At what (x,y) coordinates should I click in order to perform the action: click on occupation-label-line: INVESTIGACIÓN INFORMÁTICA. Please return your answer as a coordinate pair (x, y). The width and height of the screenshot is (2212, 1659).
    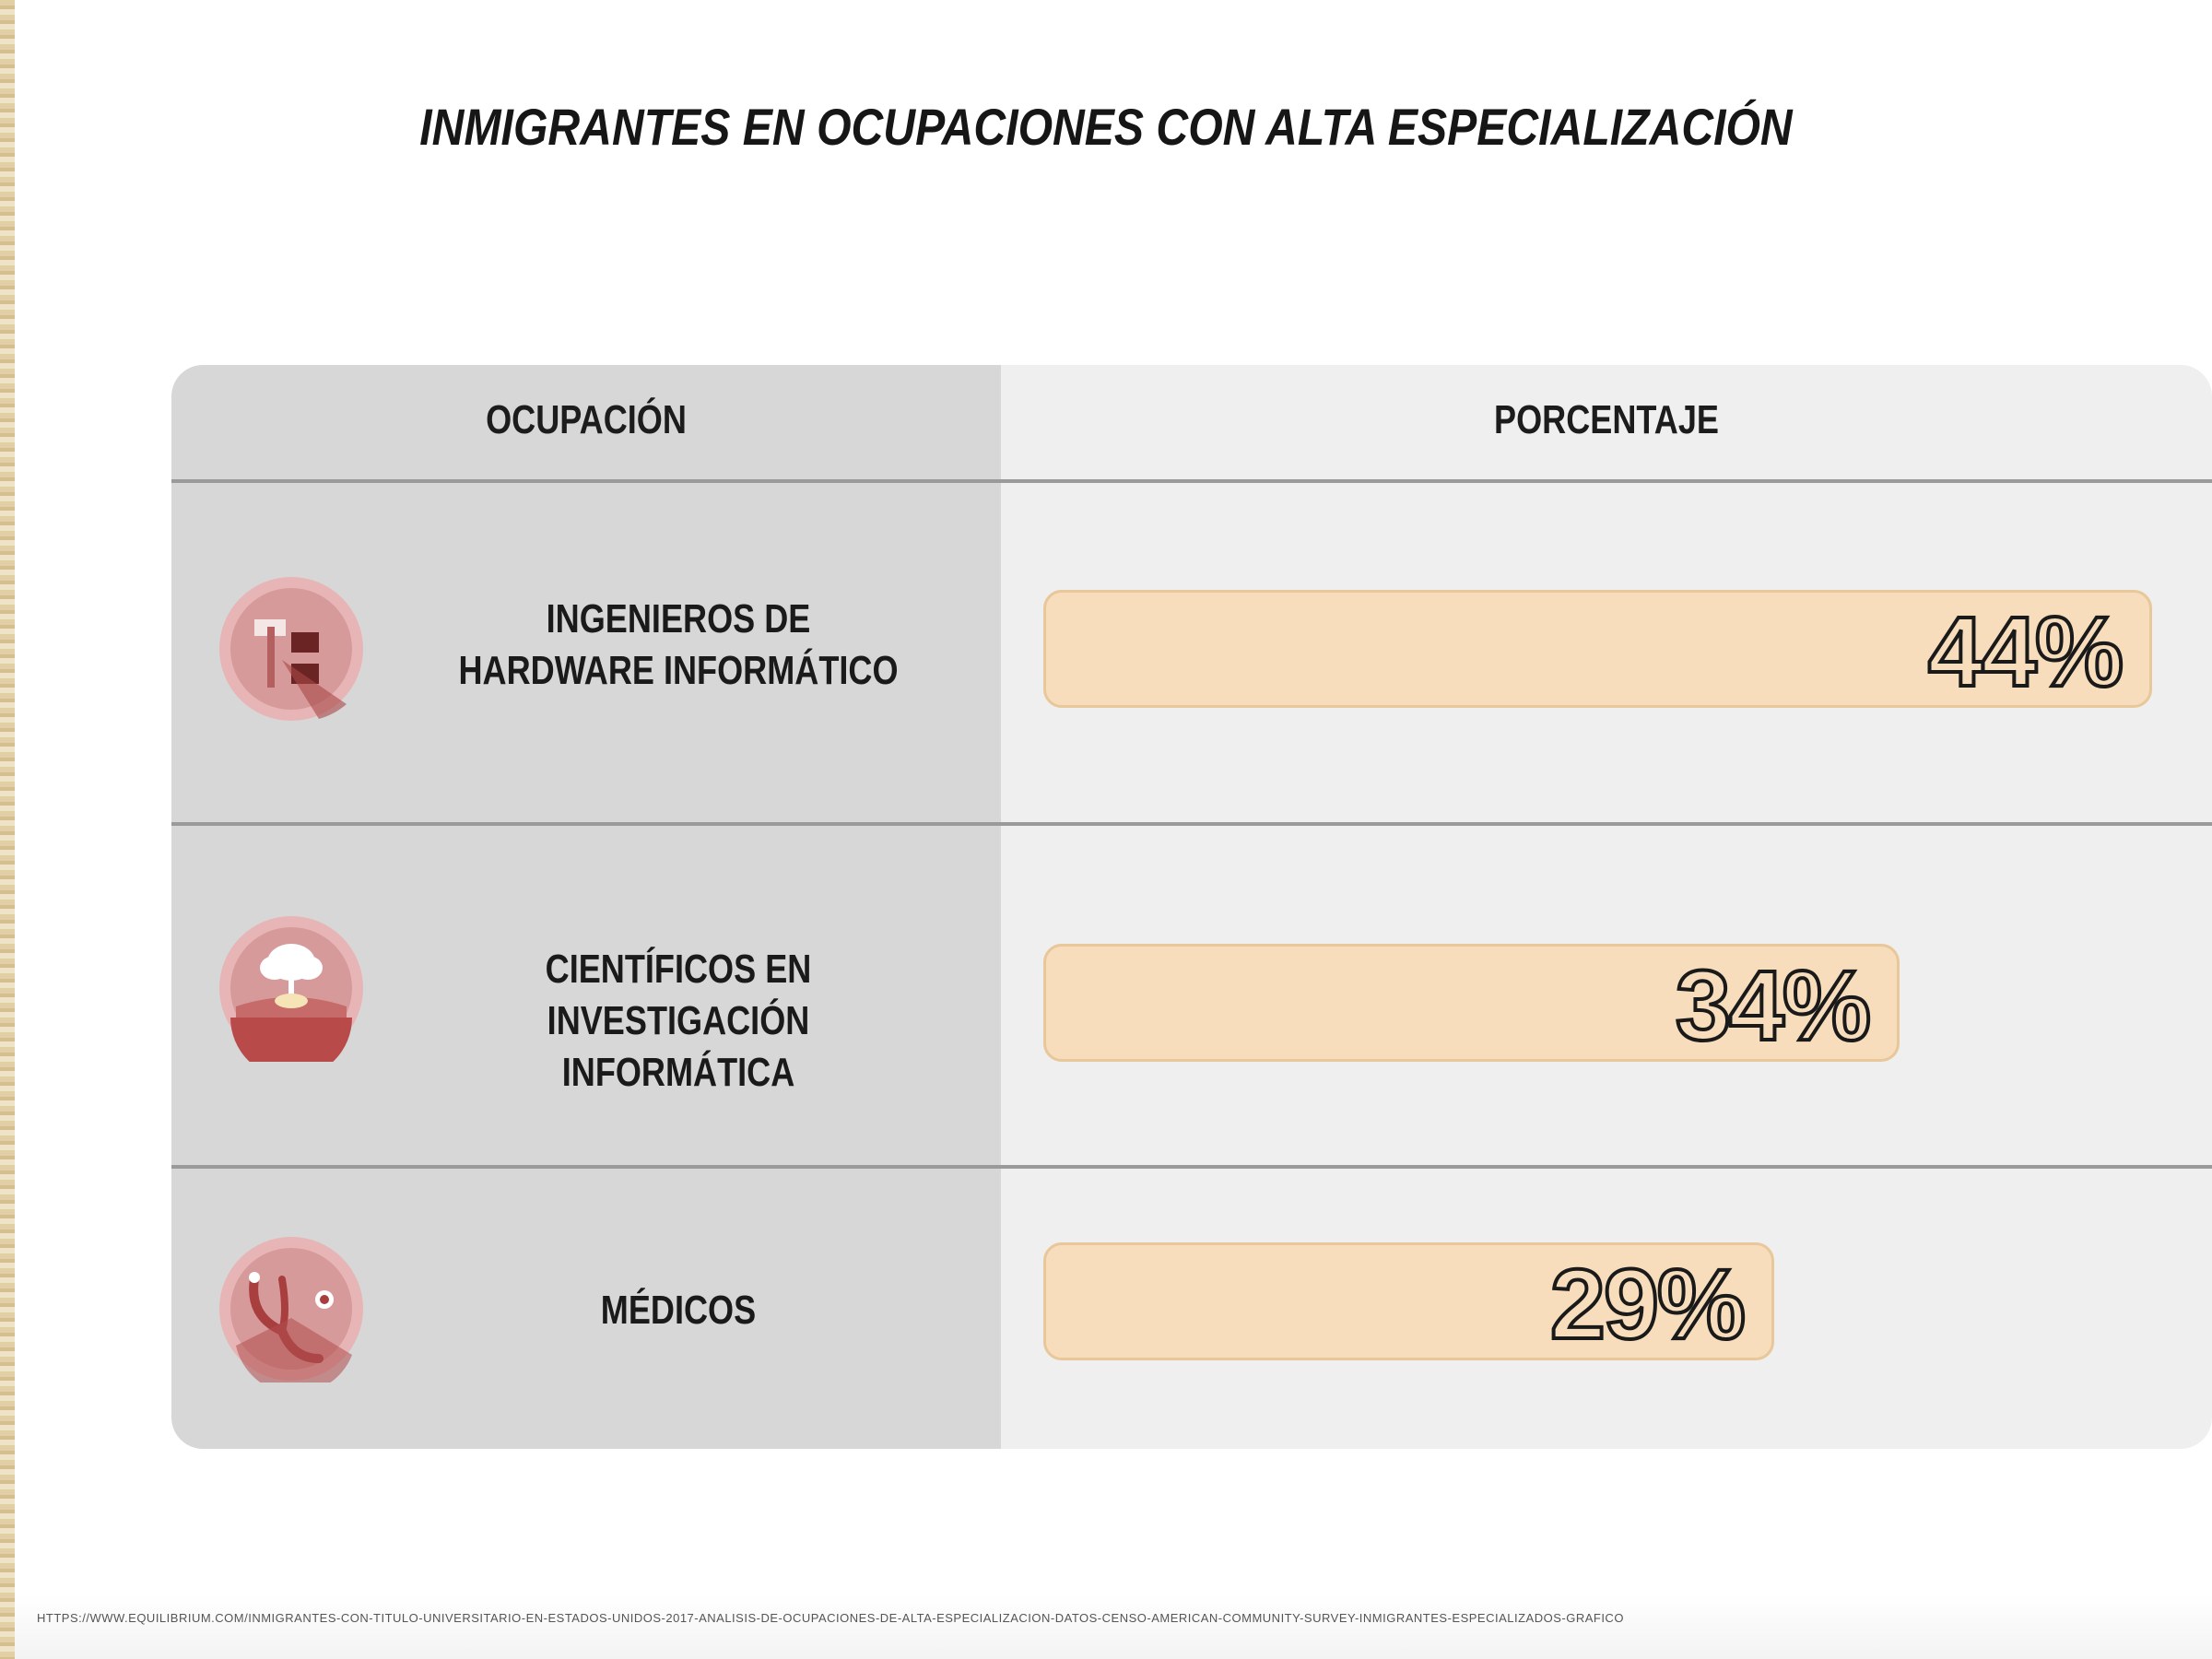
    Looking at the image, I should click on (678, 1046).